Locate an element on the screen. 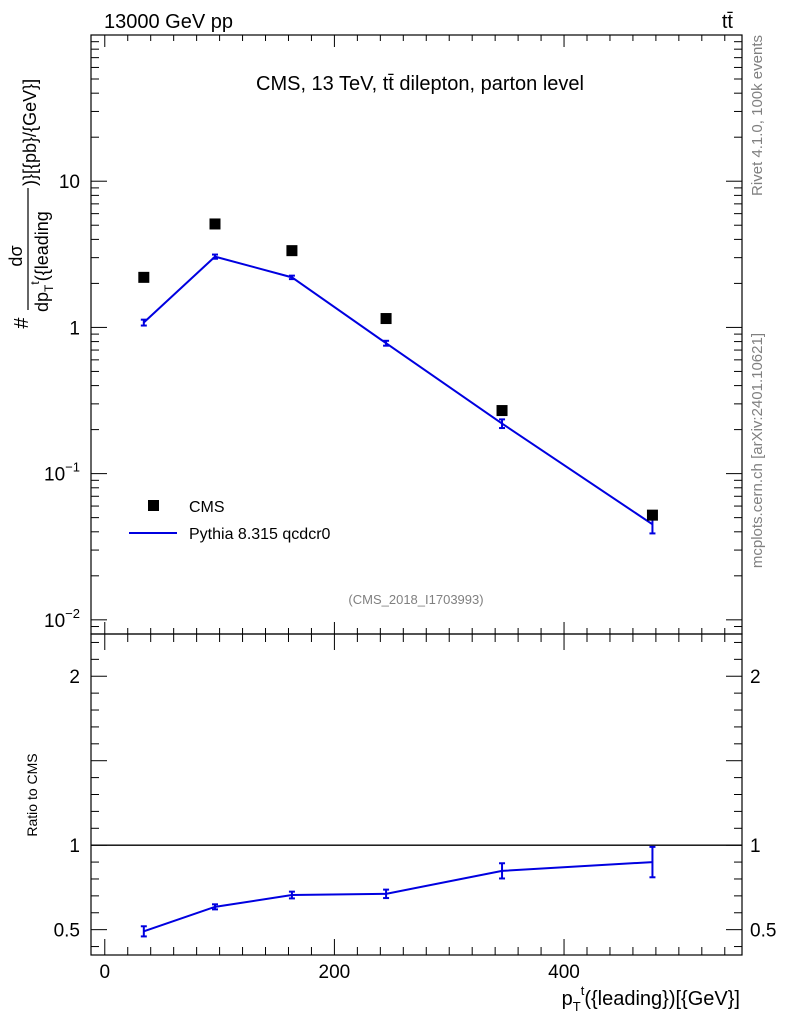  ratio-y-tick-label-left: 1 is located at coordinates (74, 846).